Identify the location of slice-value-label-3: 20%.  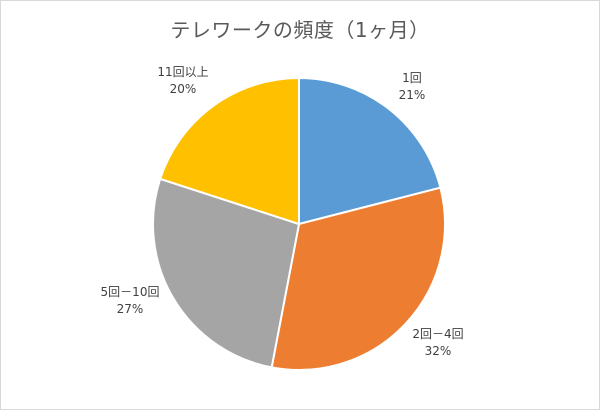
(183, 89).